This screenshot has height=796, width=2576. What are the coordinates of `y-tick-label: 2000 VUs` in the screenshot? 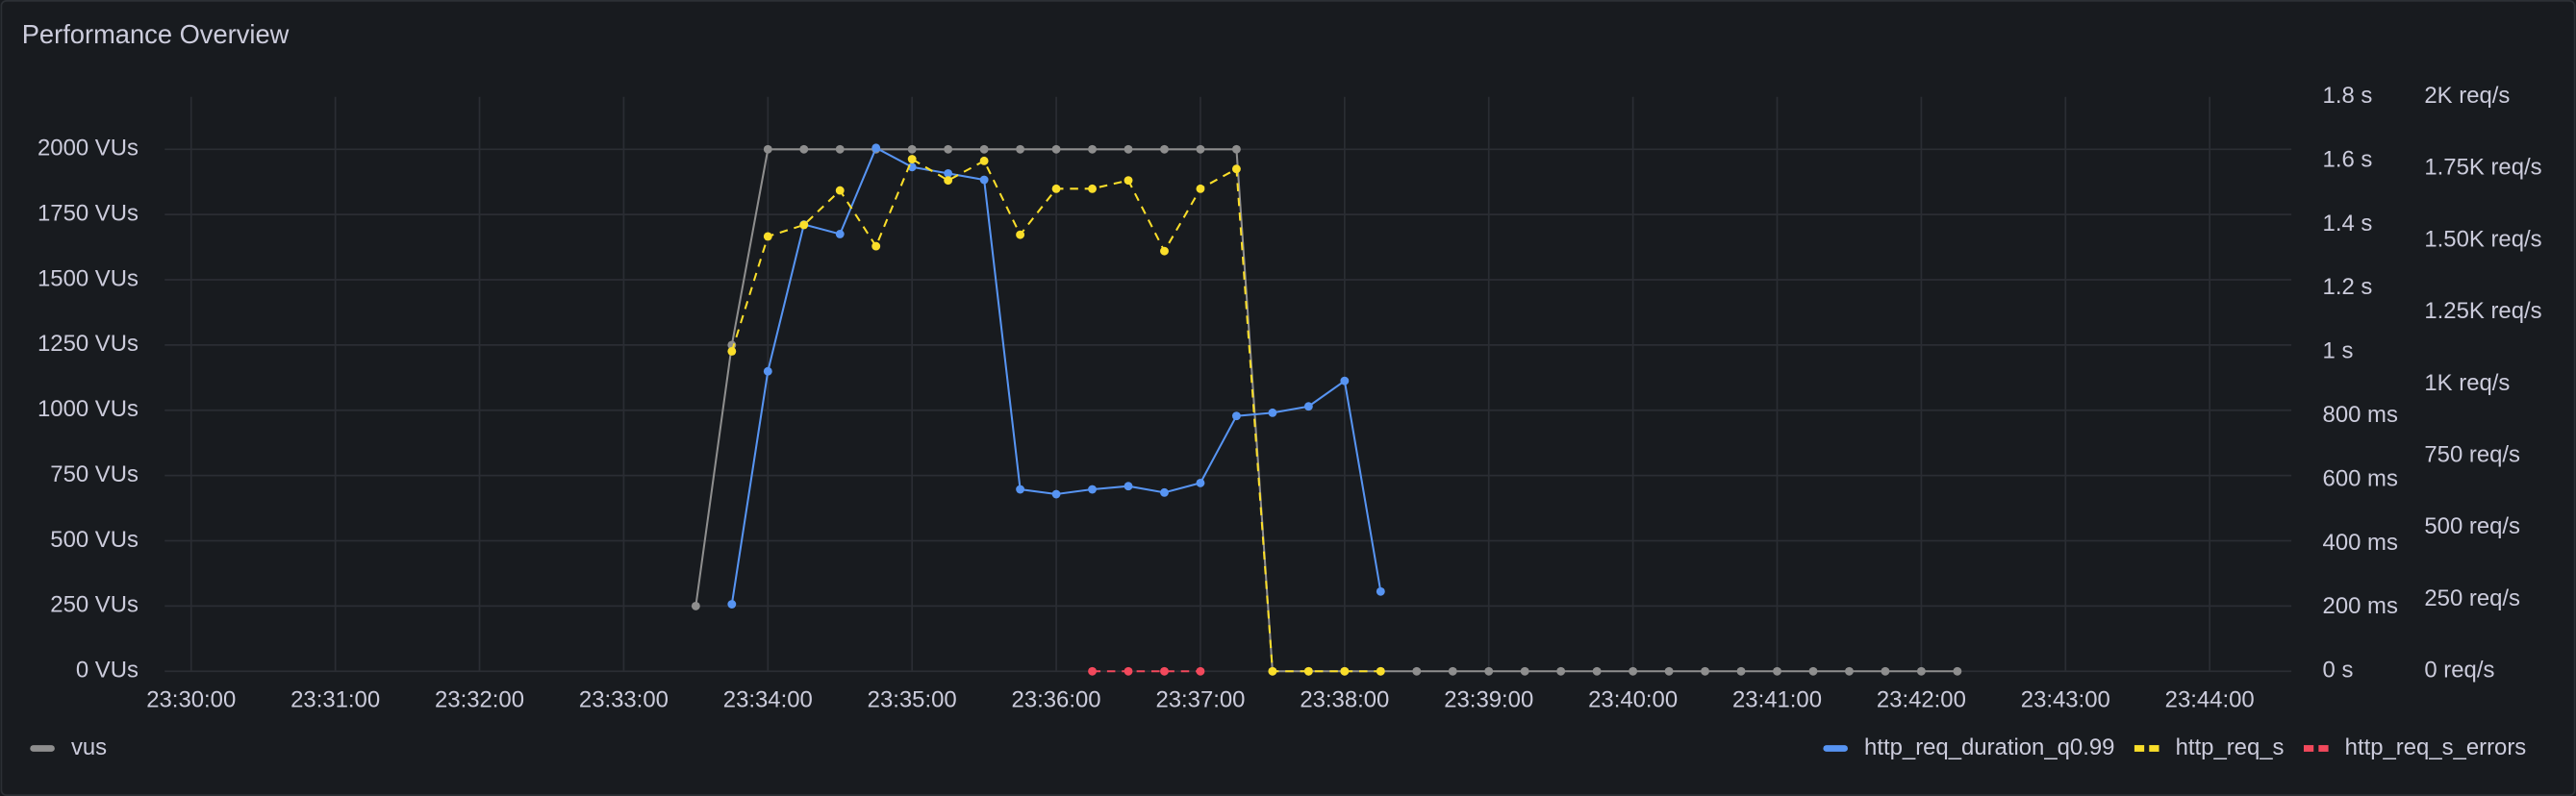 It's located at (88, 149).